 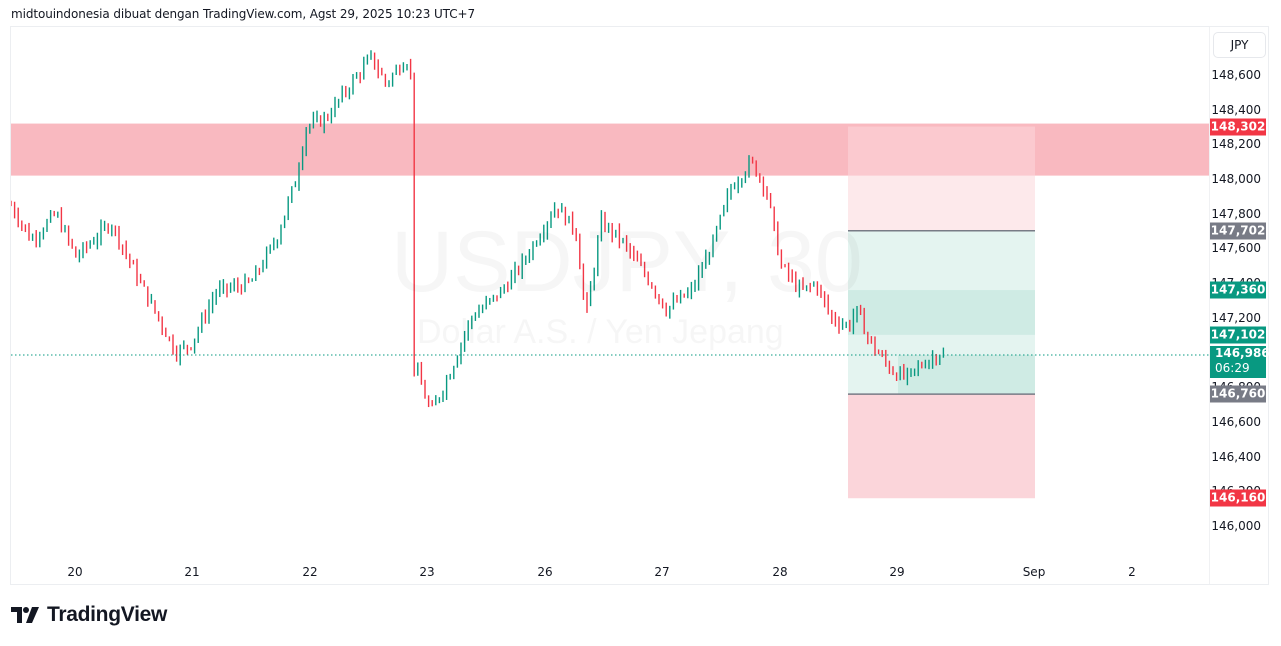 What do you see at coordinates (1236, 144) in the screenshot?
I see `price-tick: 148,200` at bounding box center [1236, 144].